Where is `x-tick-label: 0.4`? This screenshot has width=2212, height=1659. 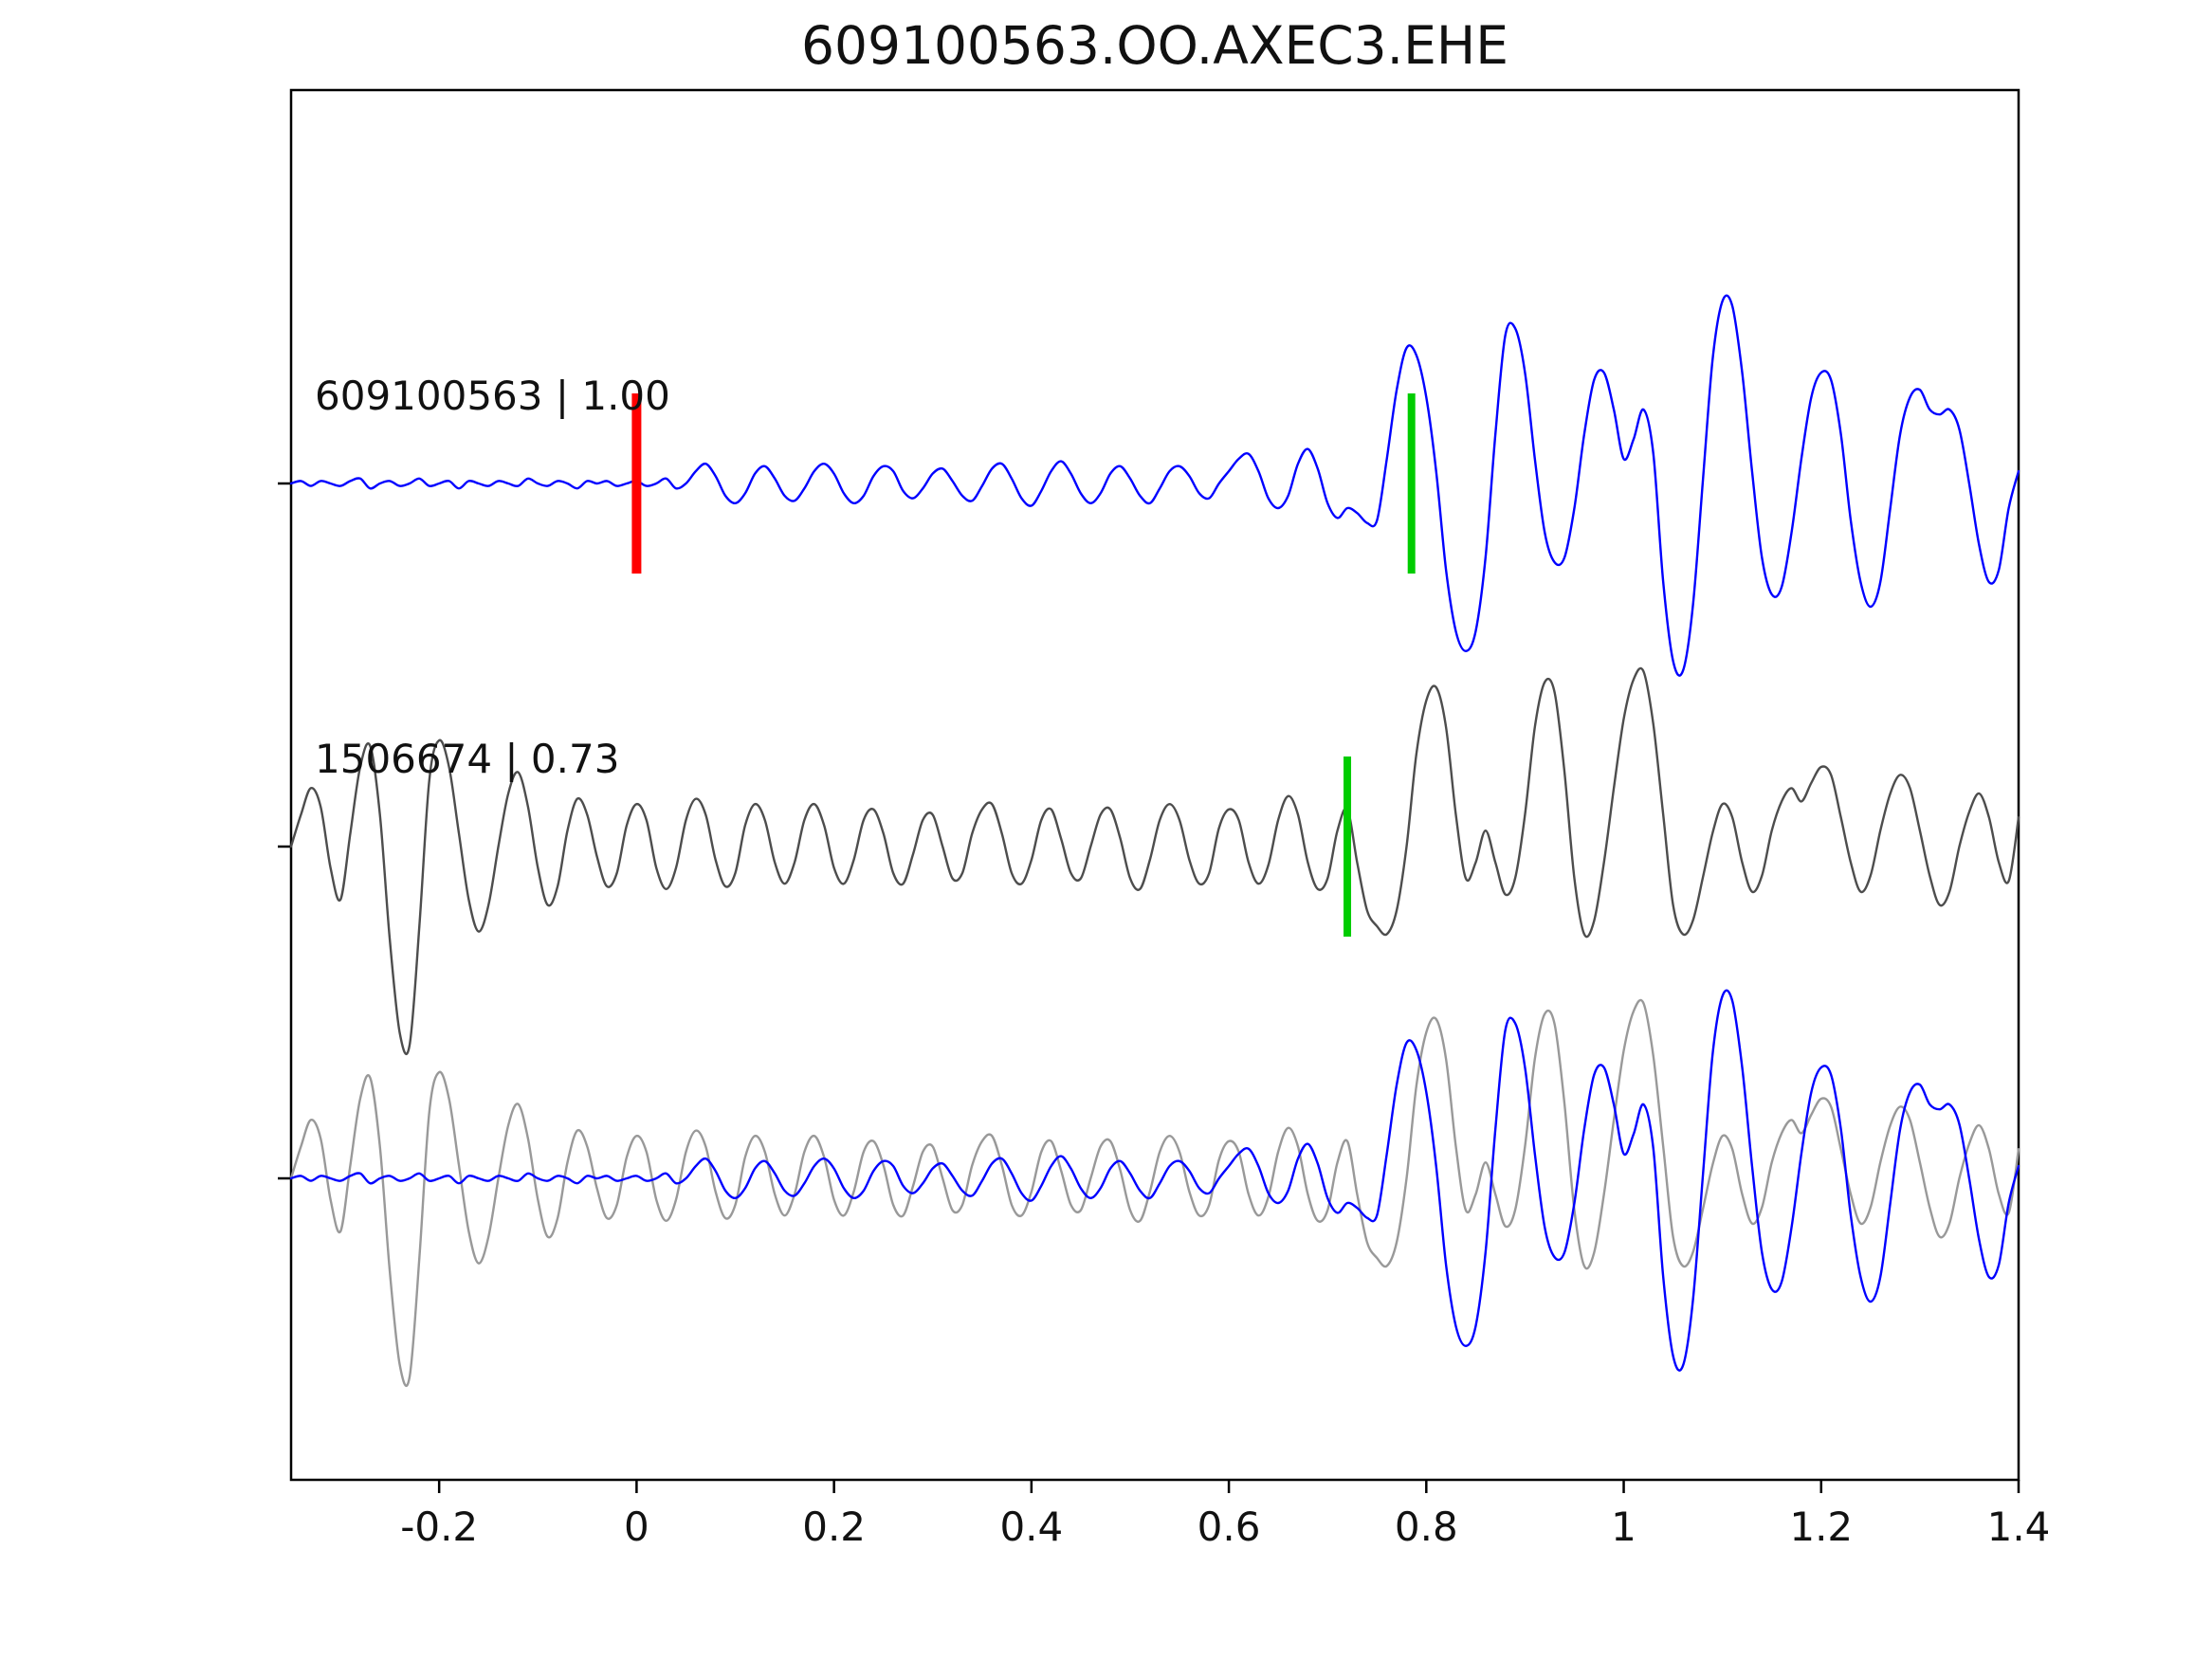
x-tick-label: 0.4 is located at coordinates (1031, 1527).